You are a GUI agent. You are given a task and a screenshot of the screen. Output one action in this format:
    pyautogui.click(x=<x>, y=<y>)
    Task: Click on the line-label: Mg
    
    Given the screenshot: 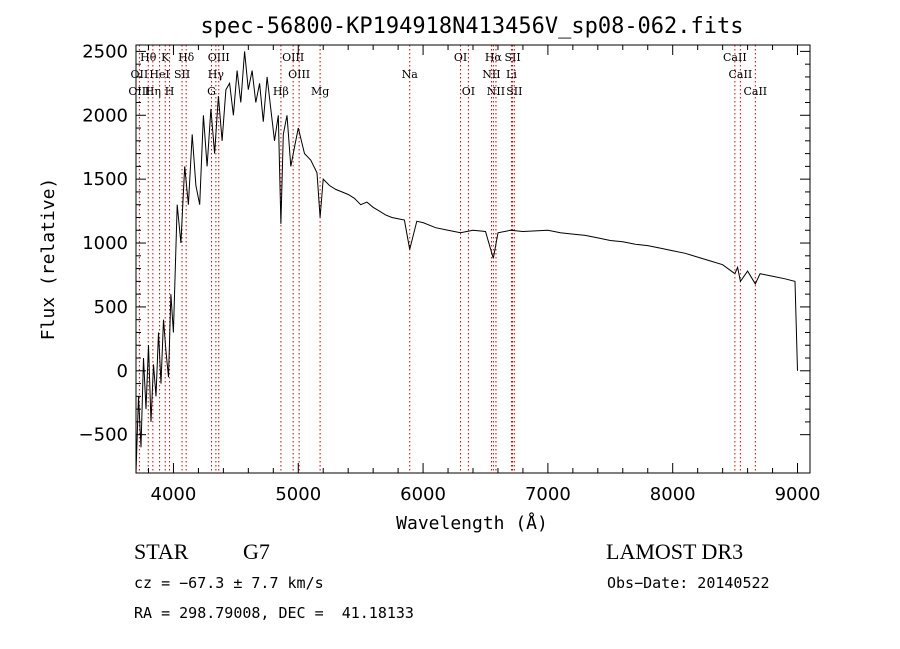 What is the action you would take?
    pyautogui.click(x=320, y=91)
    